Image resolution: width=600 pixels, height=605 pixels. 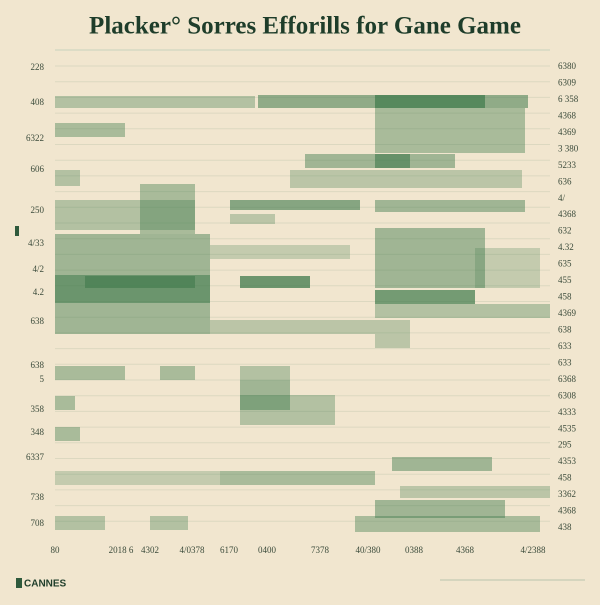 I want to click on right-label: 6 358, so click(x=568, y=99).